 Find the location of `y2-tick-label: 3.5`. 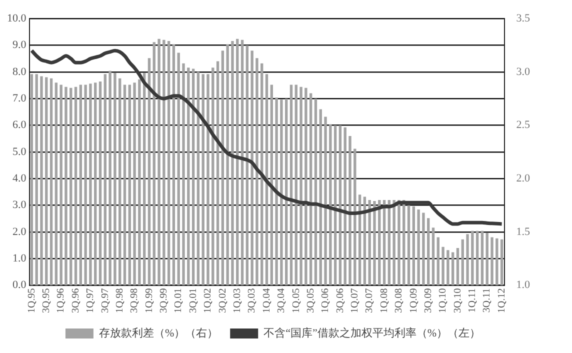

y2-tick-label: 3.5 is located at coordinates (523, 18).